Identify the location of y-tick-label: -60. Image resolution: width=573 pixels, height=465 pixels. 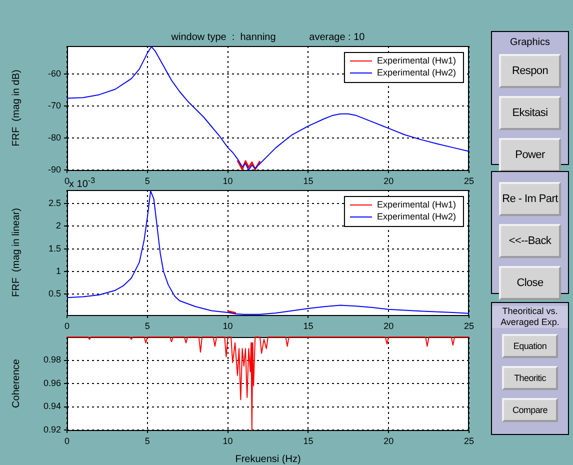
(54, 73).